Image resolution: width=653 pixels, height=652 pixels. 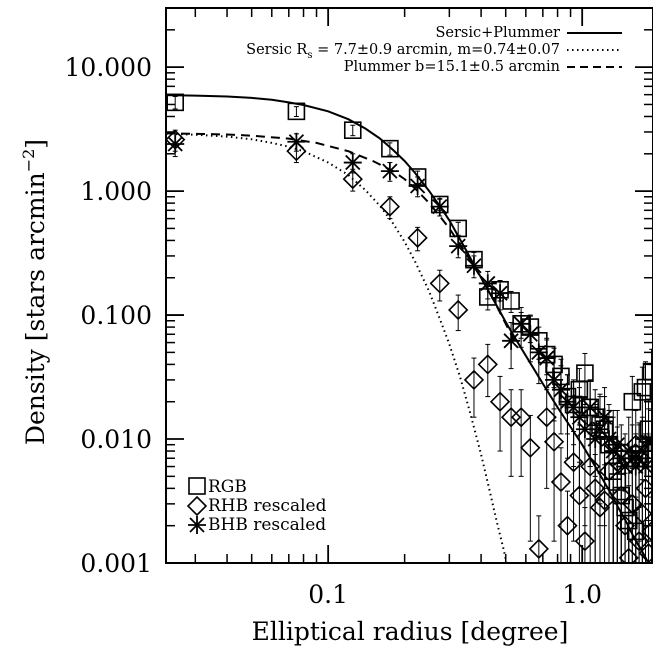 What do you see at coordinates (452, 67) in the screenshot?
I see `legend-plummer-label: Plummer b=15.1±0.5 arcmin` at bounding box center [452, 67].